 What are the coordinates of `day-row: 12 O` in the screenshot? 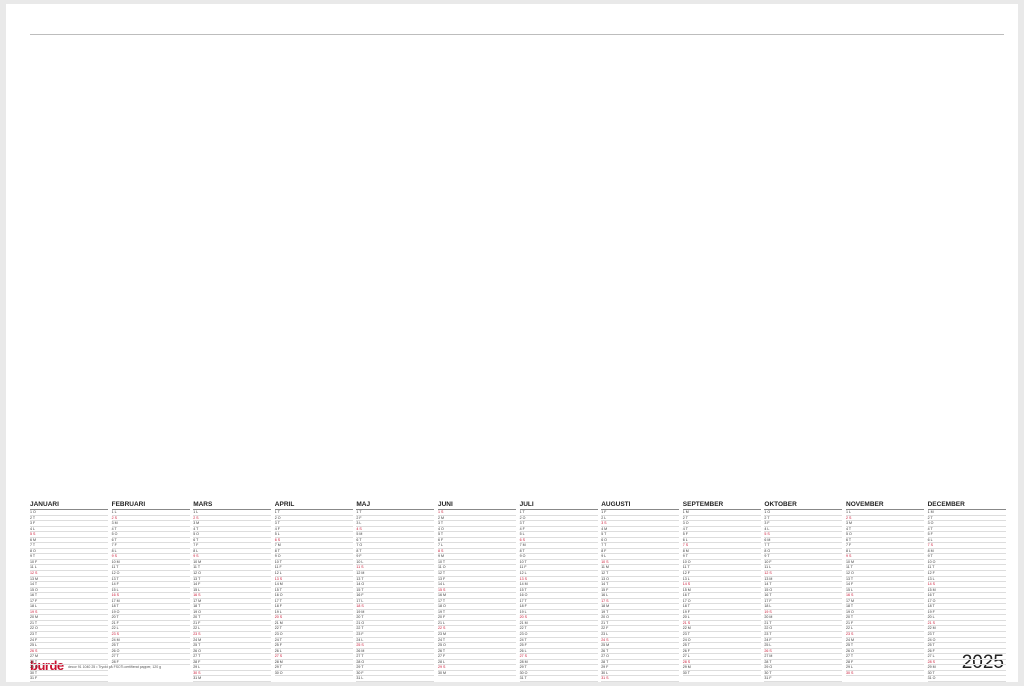 It's located at (150, 574).